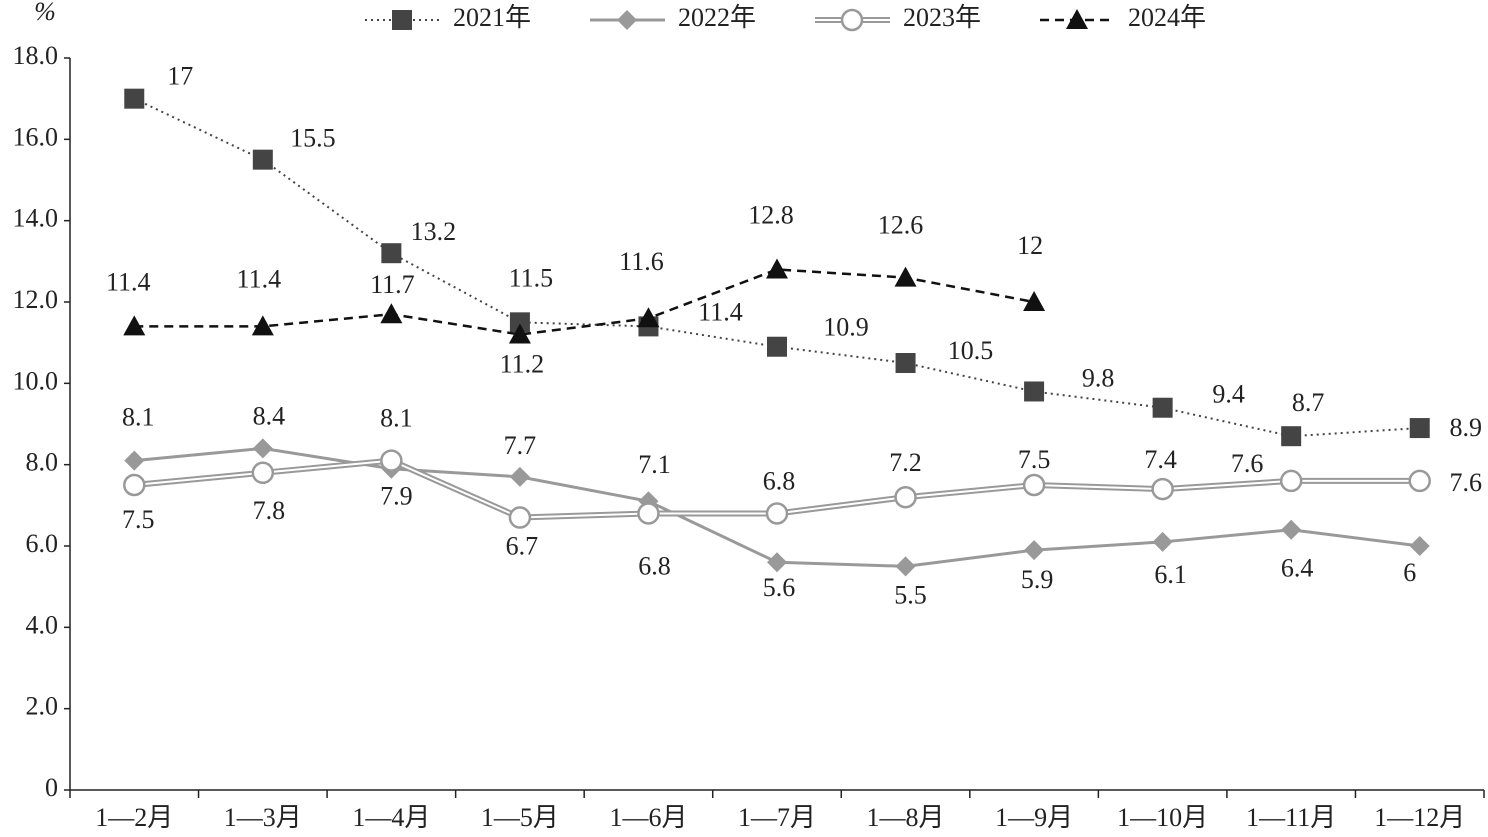 The image size is (1488, 837). I want to click on data-label: 6.7, so click(522, 546).